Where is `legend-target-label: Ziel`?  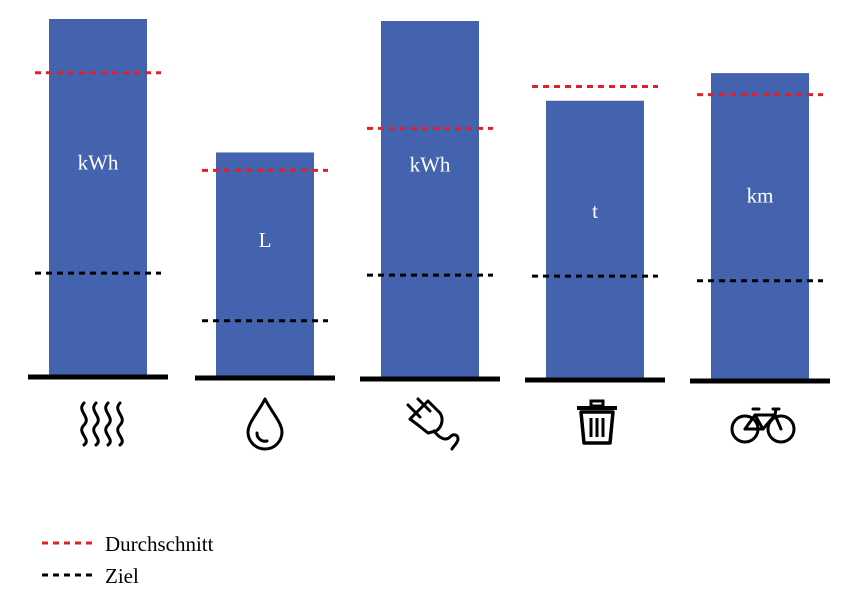 legend-target-label: Ziel is located at coordinates (122, 576).